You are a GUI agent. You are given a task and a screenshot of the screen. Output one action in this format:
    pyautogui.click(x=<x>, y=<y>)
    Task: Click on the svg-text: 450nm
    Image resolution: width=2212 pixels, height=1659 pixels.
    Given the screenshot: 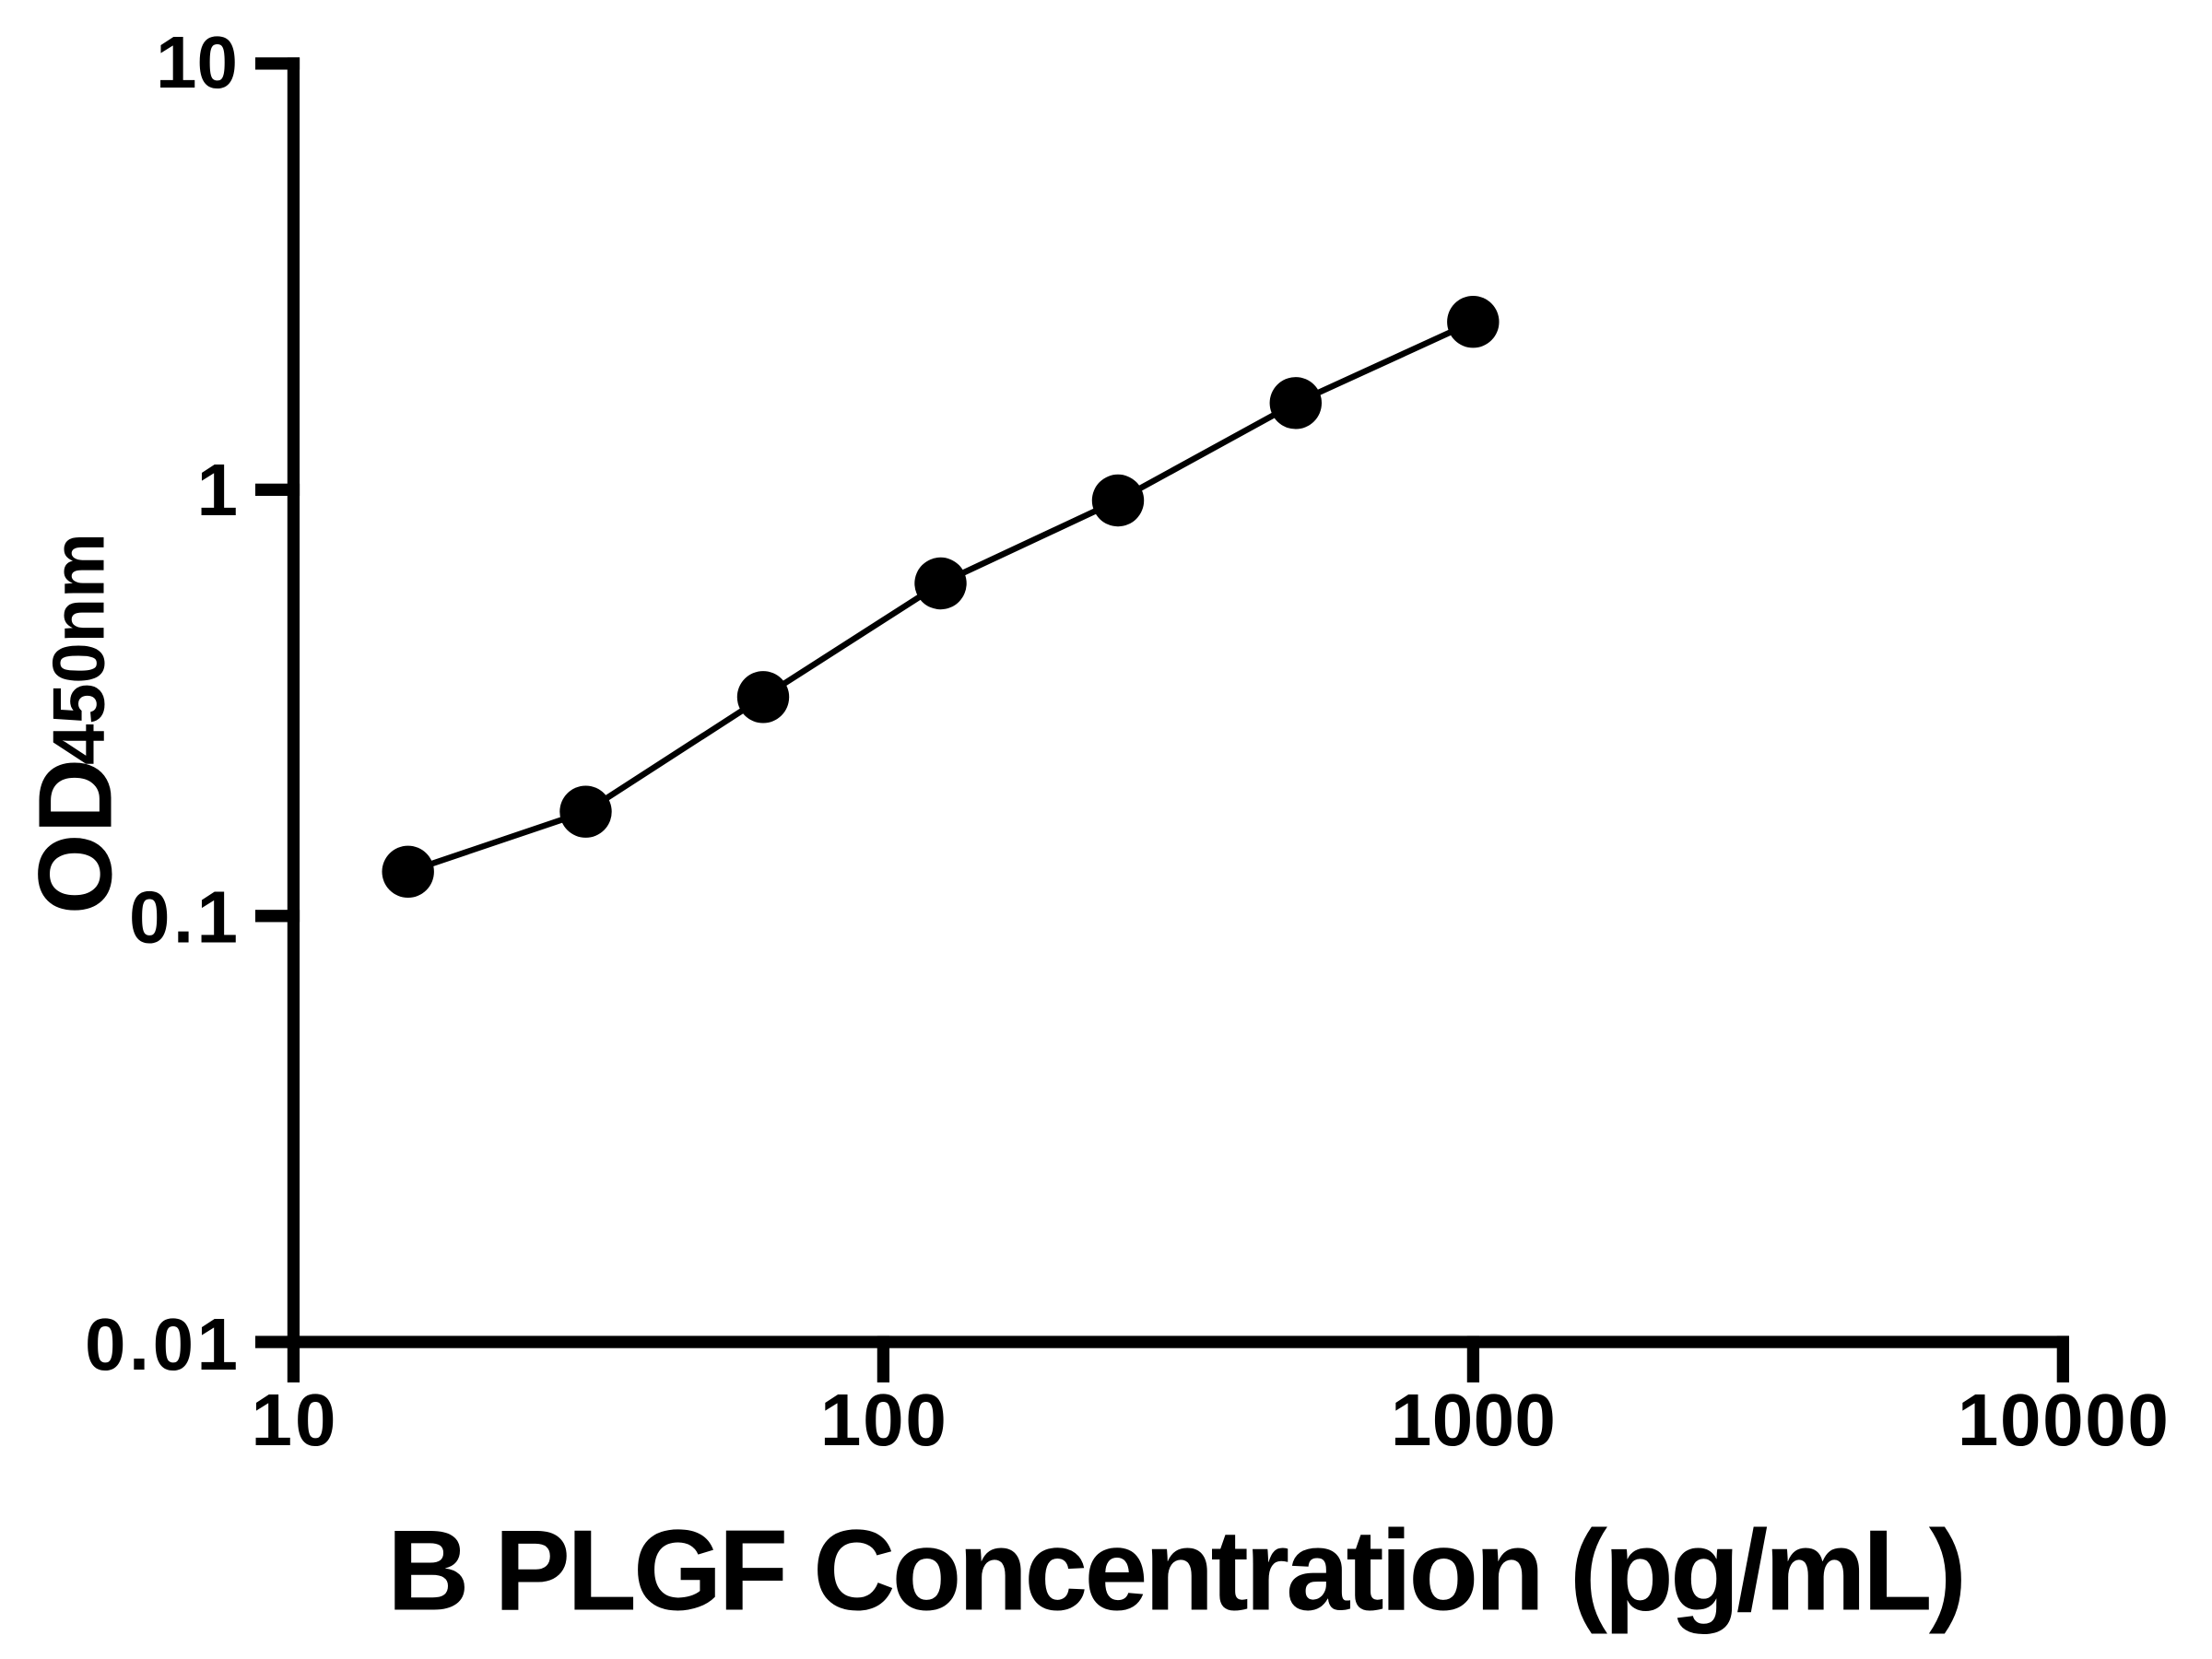 What is the action you would take?
    pyautogui.click(x=79, y=649)
    